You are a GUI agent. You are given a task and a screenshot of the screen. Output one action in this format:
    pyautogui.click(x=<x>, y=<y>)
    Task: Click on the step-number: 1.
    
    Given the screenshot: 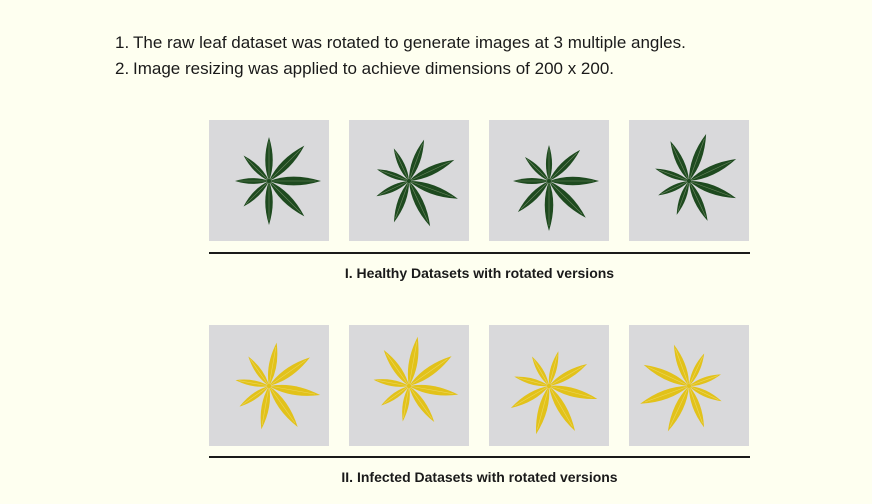 What is the action you would take?
    pyautogui.click(x=122, y=42)
    